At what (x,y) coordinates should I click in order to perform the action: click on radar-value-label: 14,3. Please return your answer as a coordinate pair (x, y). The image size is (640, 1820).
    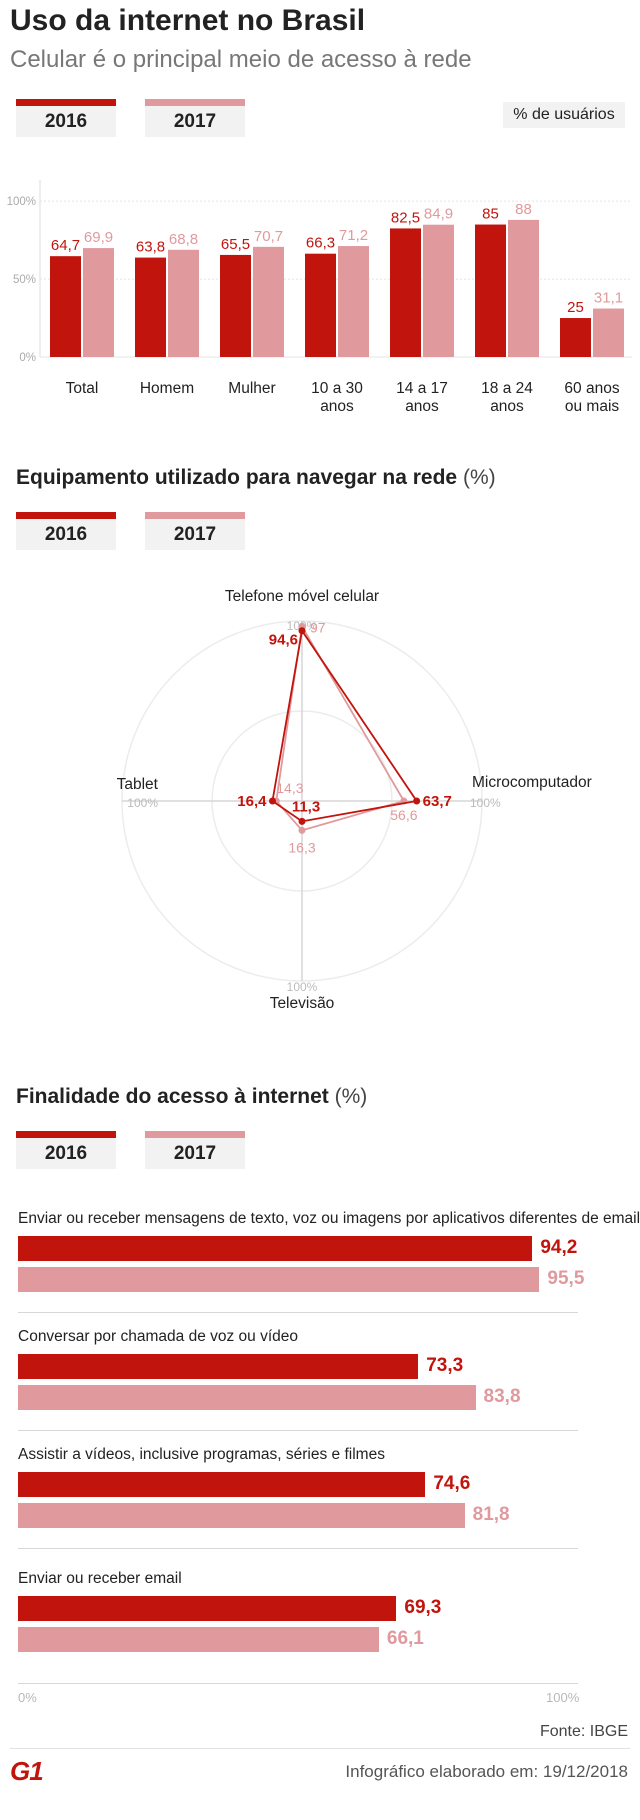
    Looking at the image, I should click on (289, 788).